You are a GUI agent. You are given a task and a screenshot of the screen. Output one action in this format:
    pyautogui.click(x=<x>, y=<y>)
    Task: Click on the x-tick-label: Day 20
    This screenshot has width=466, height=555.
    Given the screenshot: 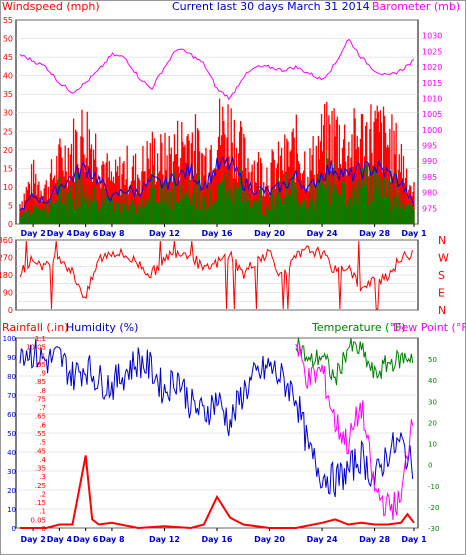 What is the action you would take?
    pyautogui.click(x=269, y=539)
    